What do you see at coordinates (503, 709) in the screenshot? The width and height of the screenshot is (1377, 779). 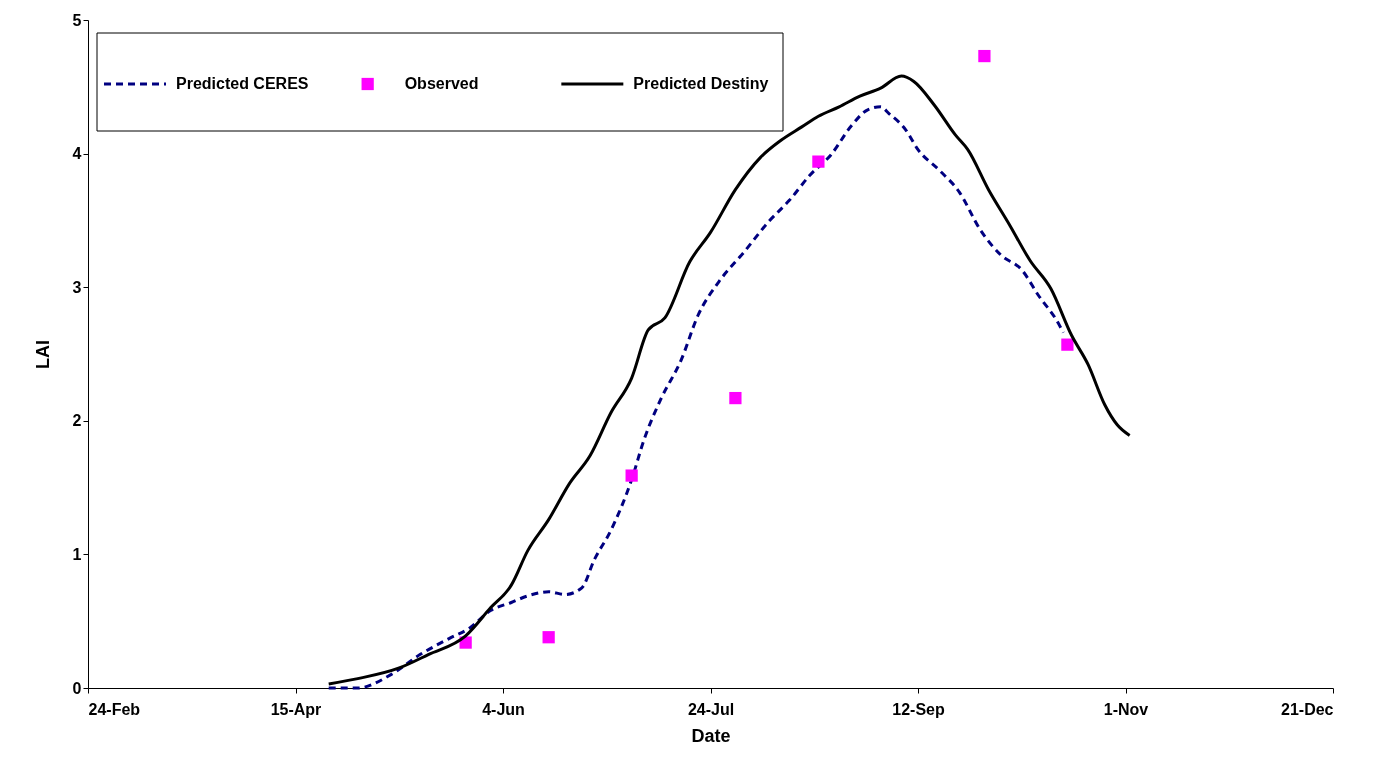 I see `x-tick-label: 4-Jun` at bounding box center [503, 709].